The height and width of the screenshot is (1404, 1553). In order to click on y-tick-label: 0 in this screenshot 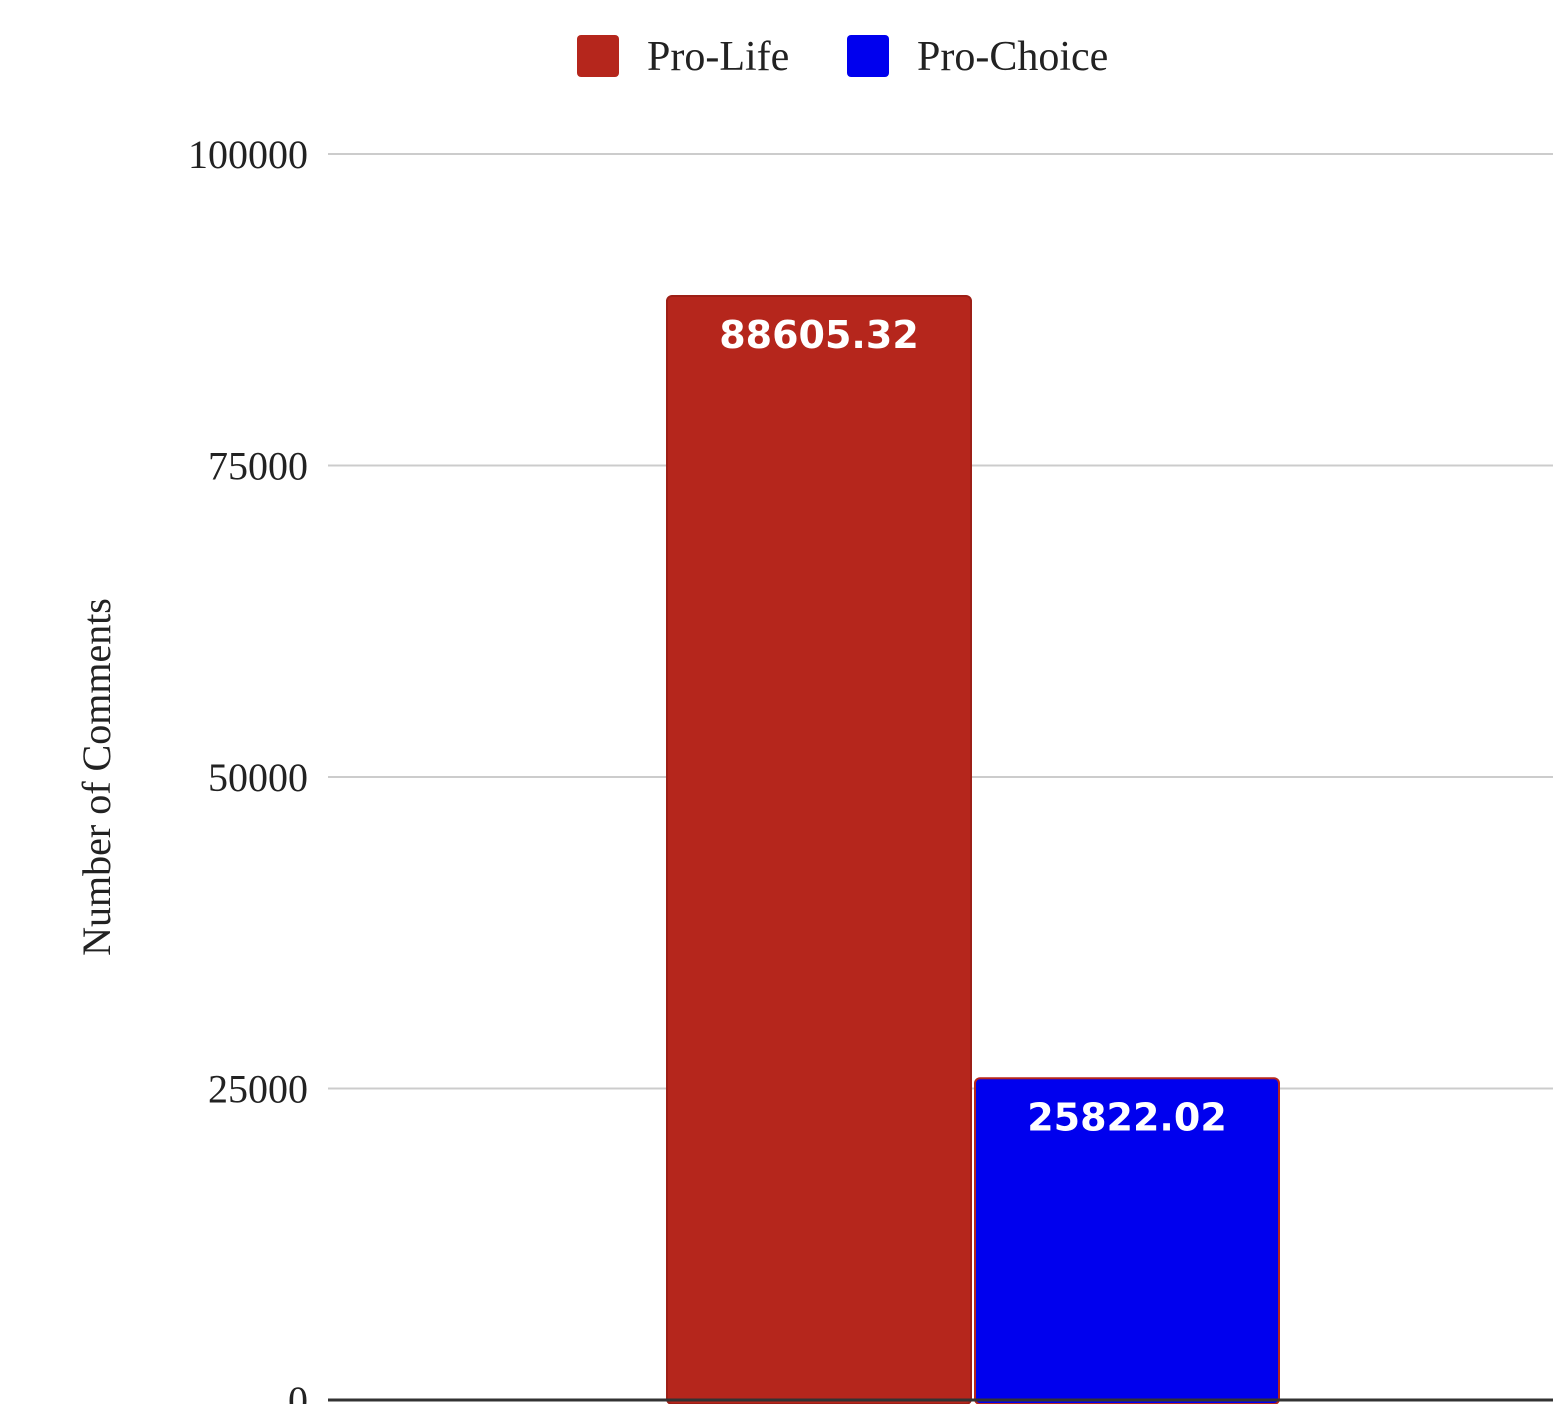, I will do `click(298, 1391)`.